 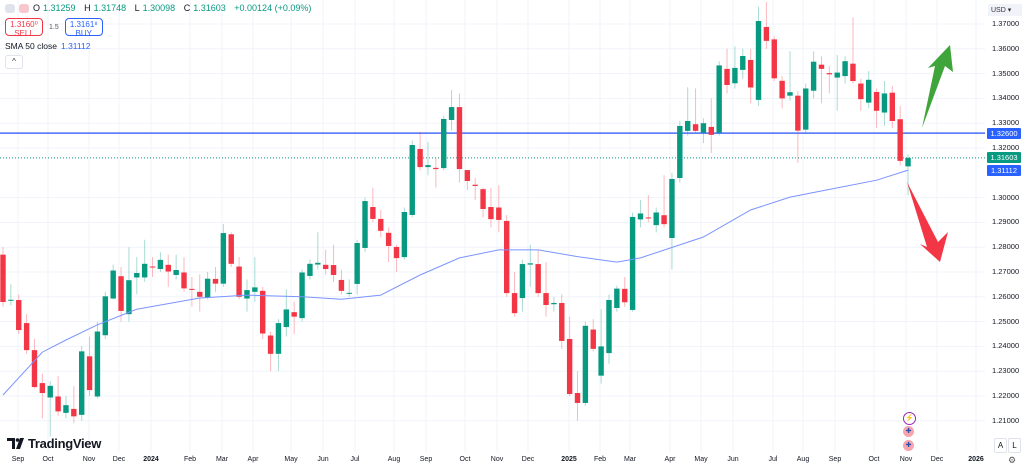 I want to click on low-label: L, so click(x=137, y=8).